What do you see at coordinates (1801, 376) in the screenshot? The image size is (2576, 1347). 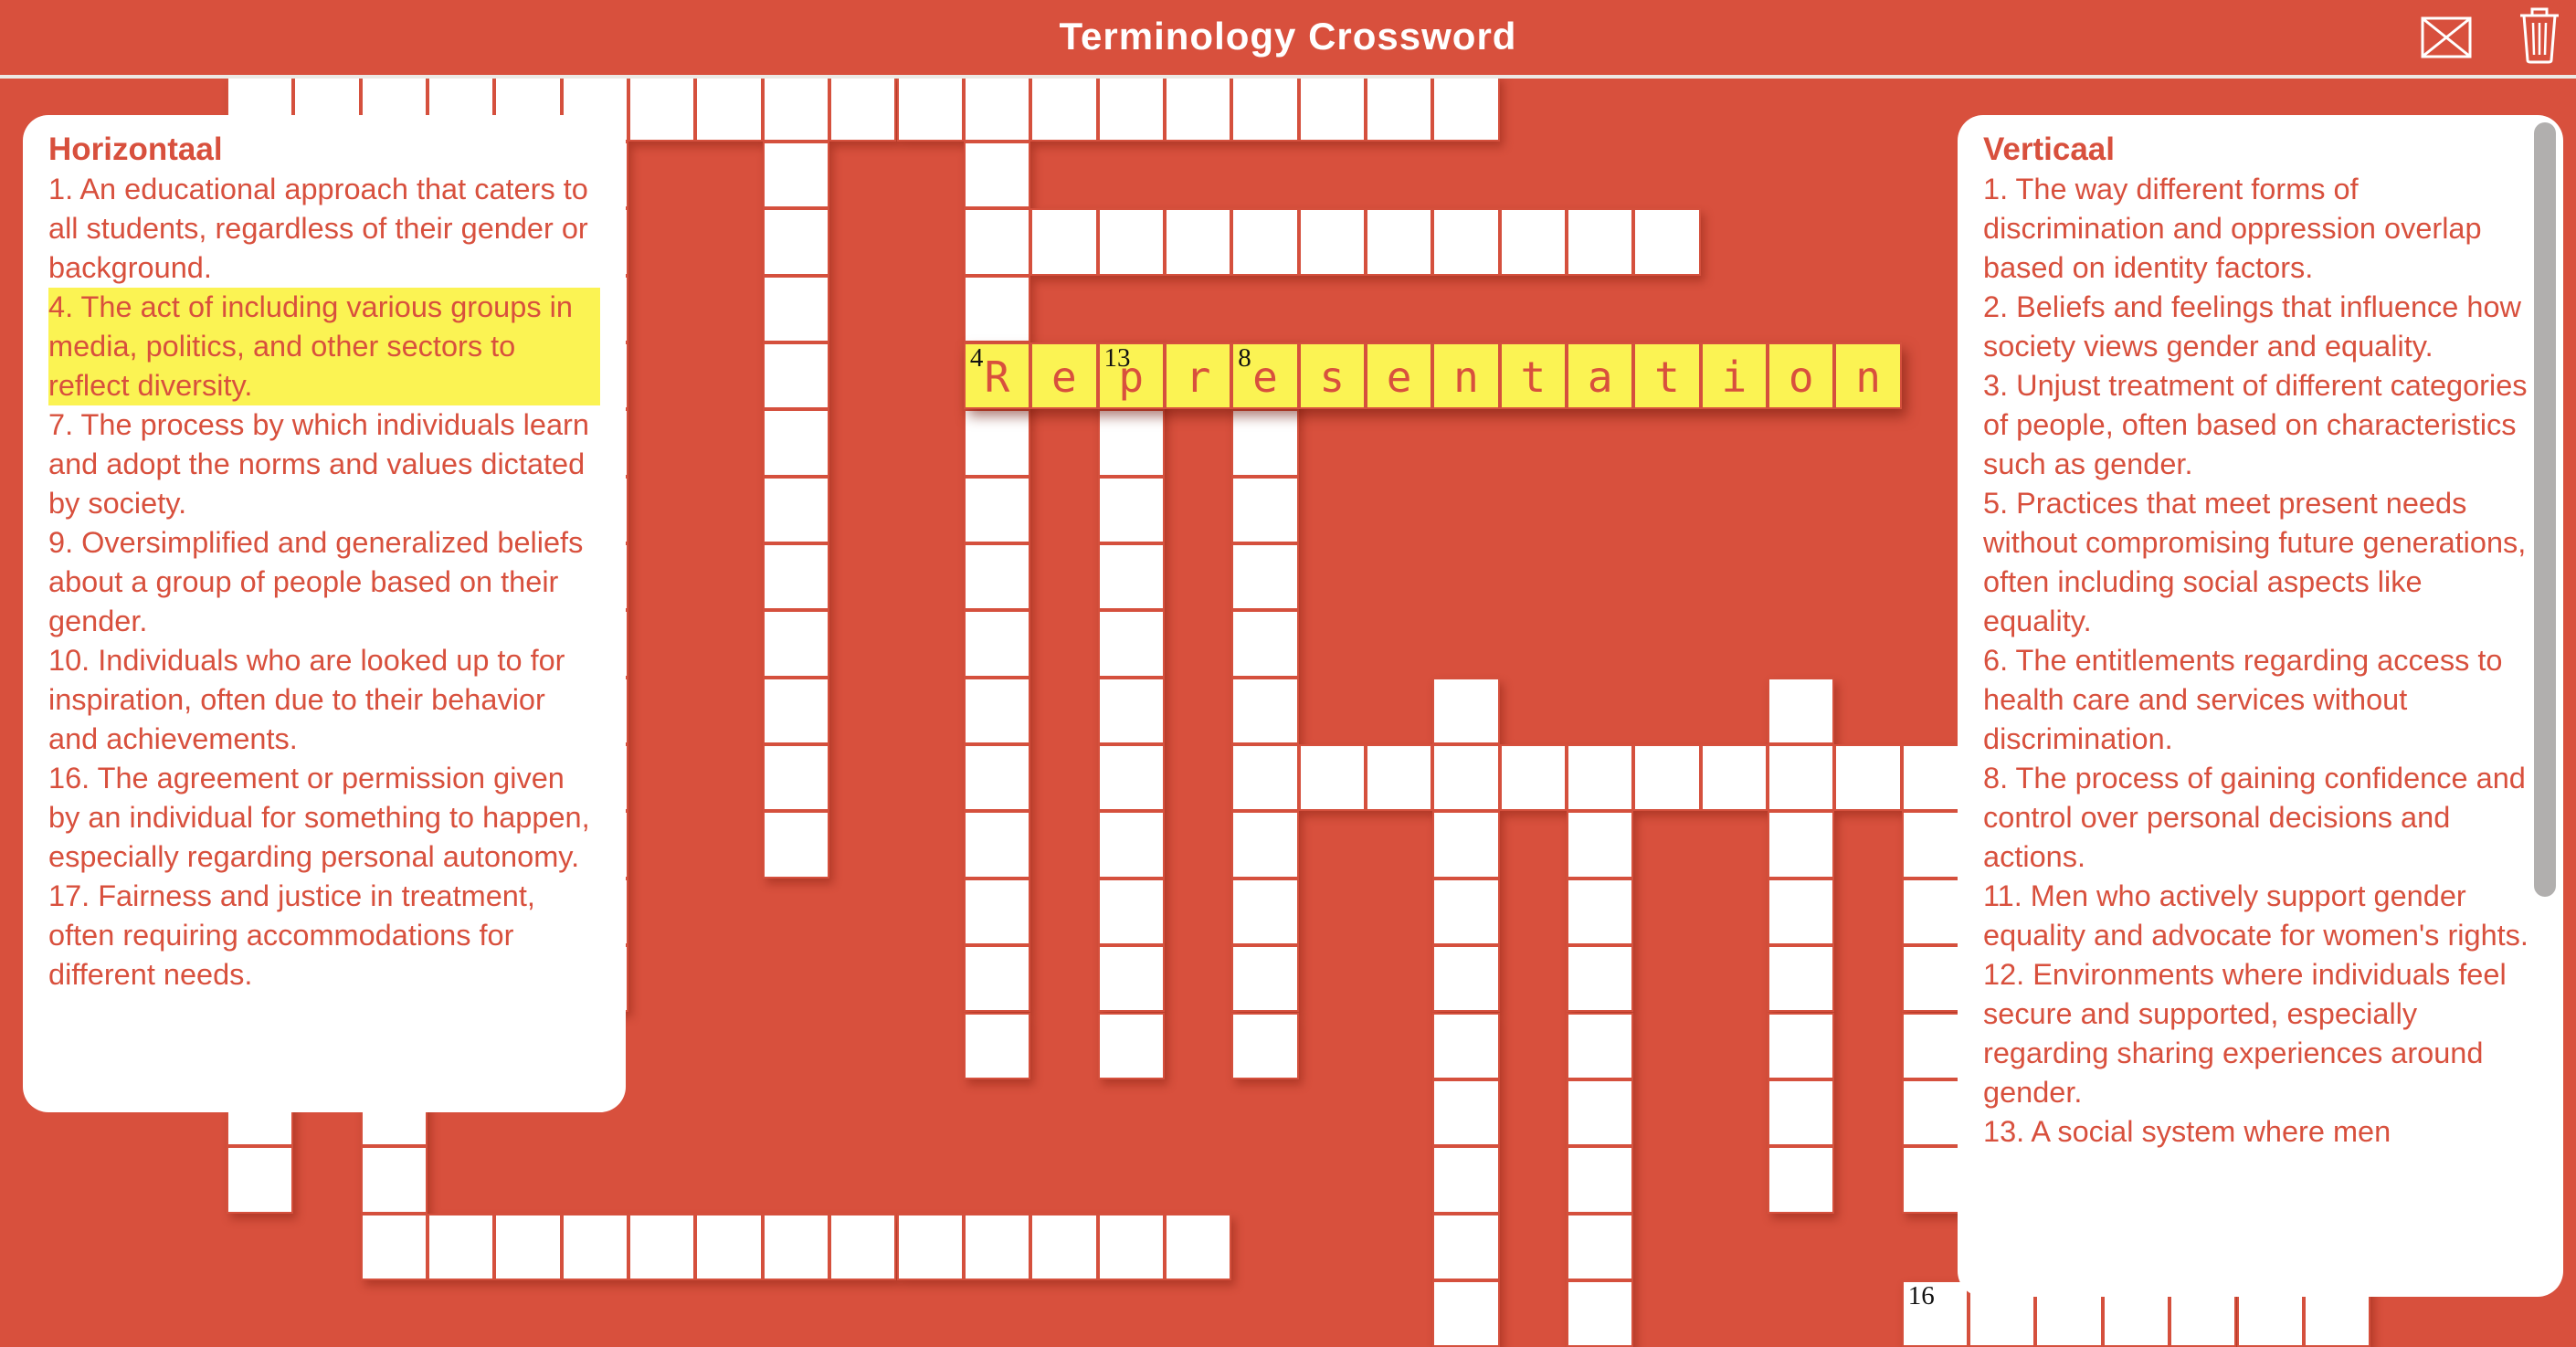 I see `grid-cell: o` at bounding box center [1801, 376].